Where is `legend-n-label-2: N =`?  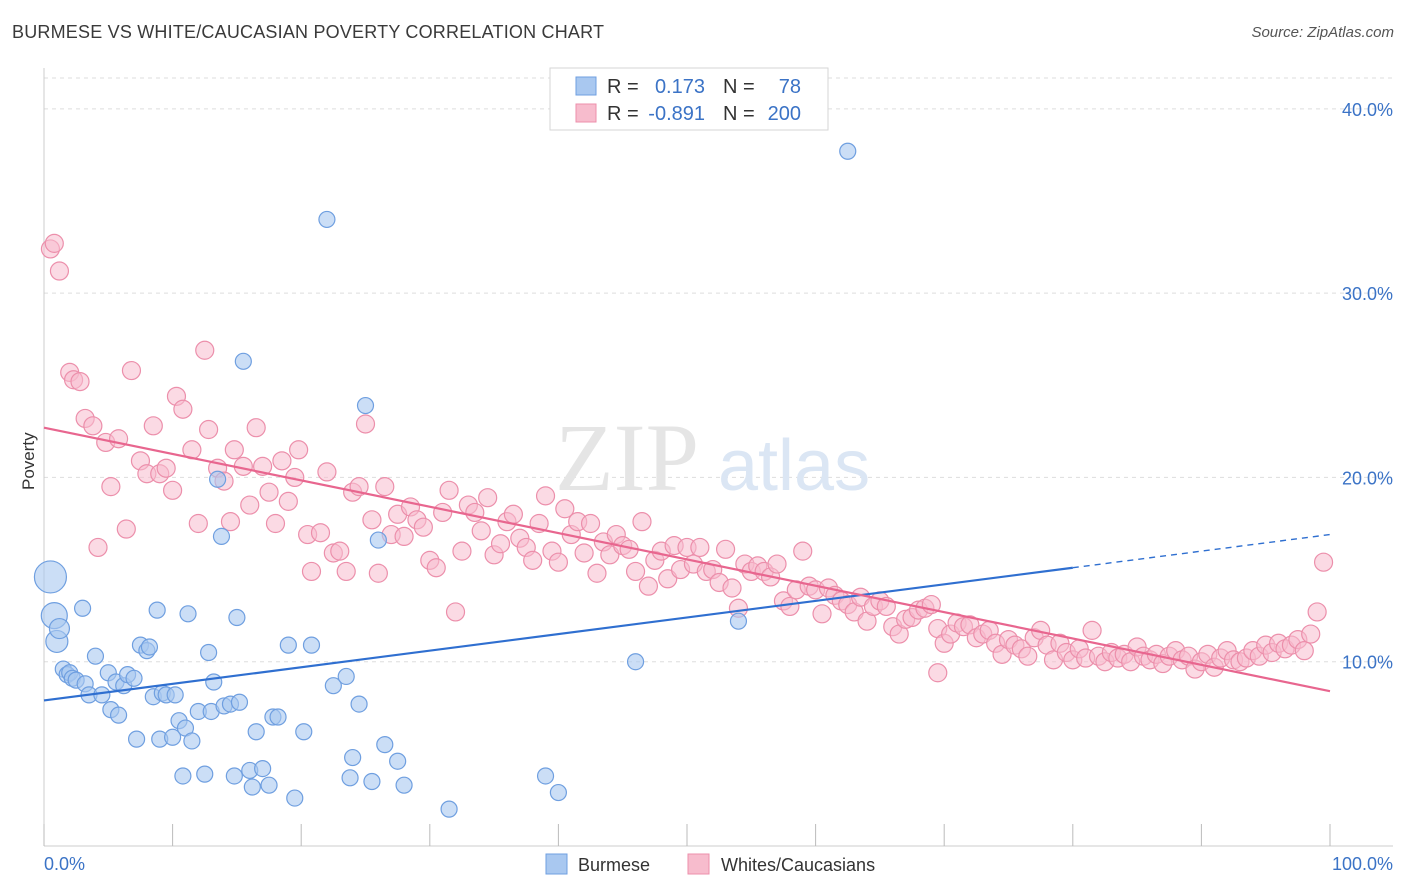 legend-n-label-2: N = is located at coordinates (739, 114).